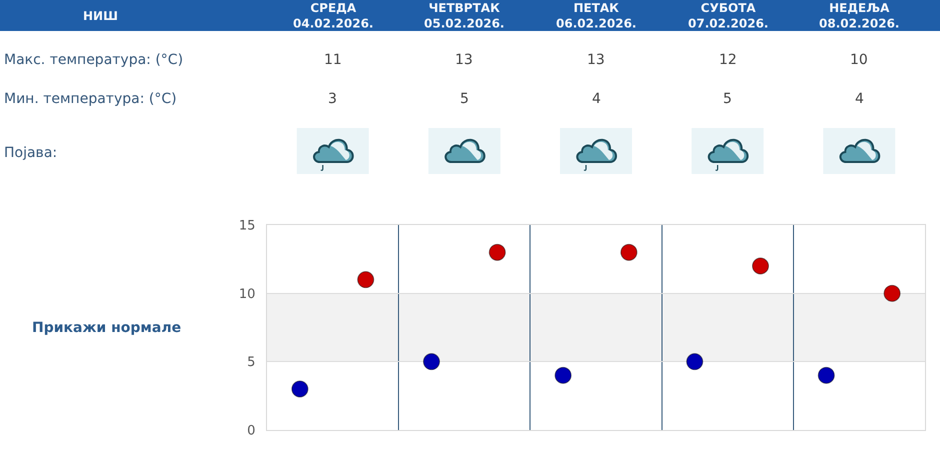 This screenshot has height=460, width=940. I want to click on text: ЧЕТВРТАК 05.02.2026., so click(464, 16).